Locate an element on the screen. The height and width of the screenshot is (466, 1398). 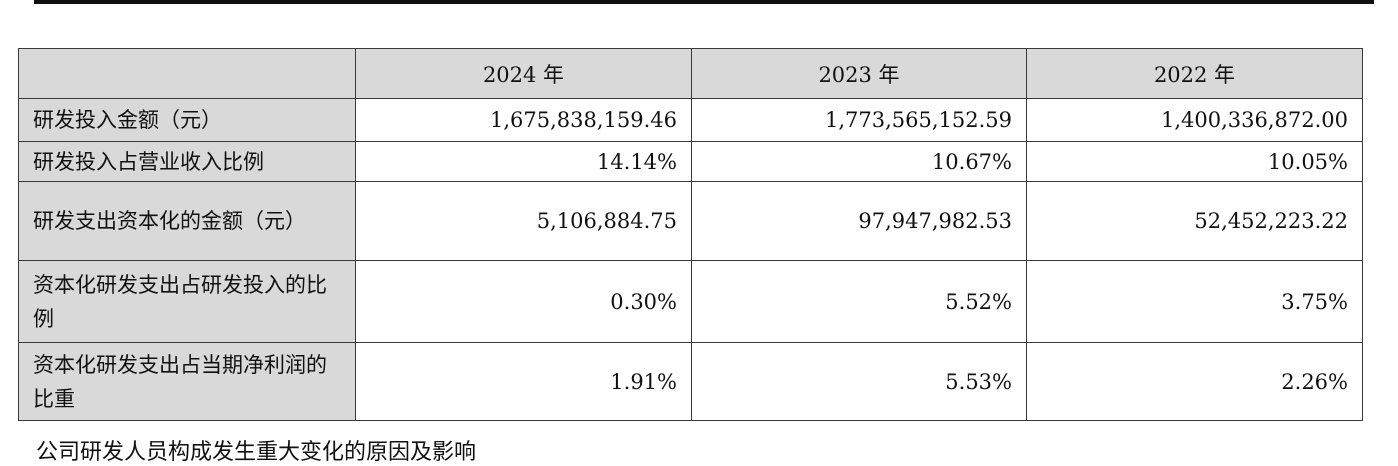
value-cell: 5.53% is located at coordinates (859, 381).